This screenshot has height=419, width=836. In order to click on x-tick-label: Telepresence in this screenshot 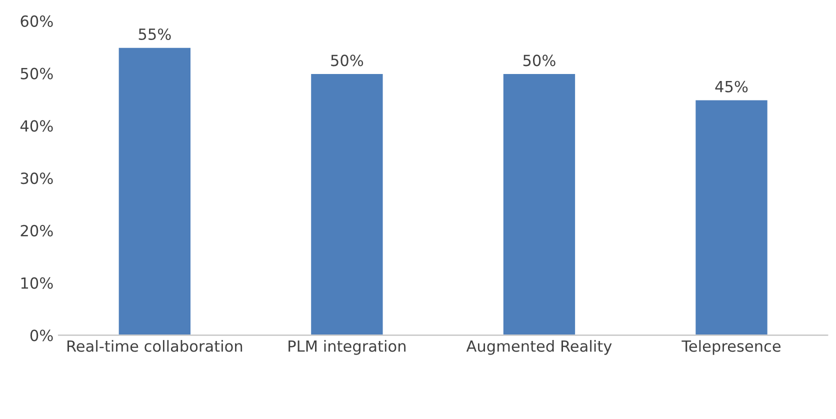, I will do `click(731, 347)`.